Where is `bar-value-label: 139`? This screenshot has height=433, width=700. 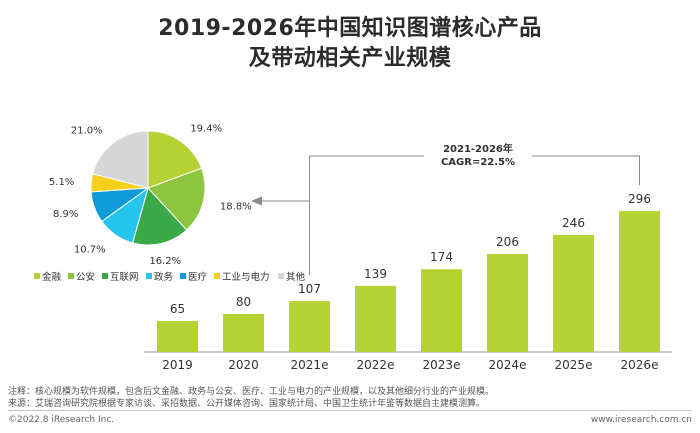 bar-value-label: 139 is located at coordinates (375, 274).